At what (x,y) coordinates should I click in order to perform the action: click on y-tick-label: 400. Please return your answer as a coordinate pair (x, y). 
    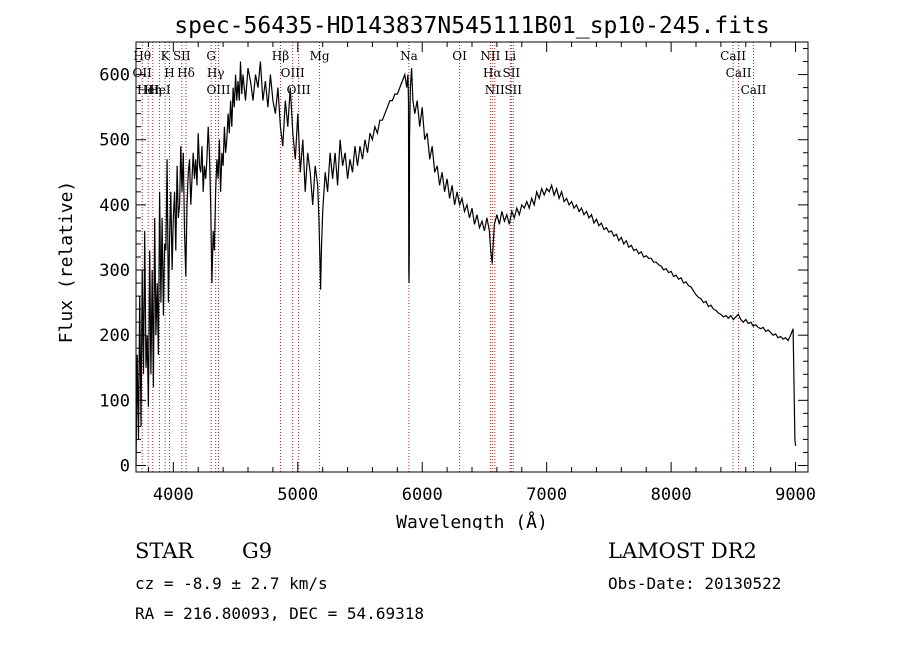
    Looking at the image, I should click on (114, 206).